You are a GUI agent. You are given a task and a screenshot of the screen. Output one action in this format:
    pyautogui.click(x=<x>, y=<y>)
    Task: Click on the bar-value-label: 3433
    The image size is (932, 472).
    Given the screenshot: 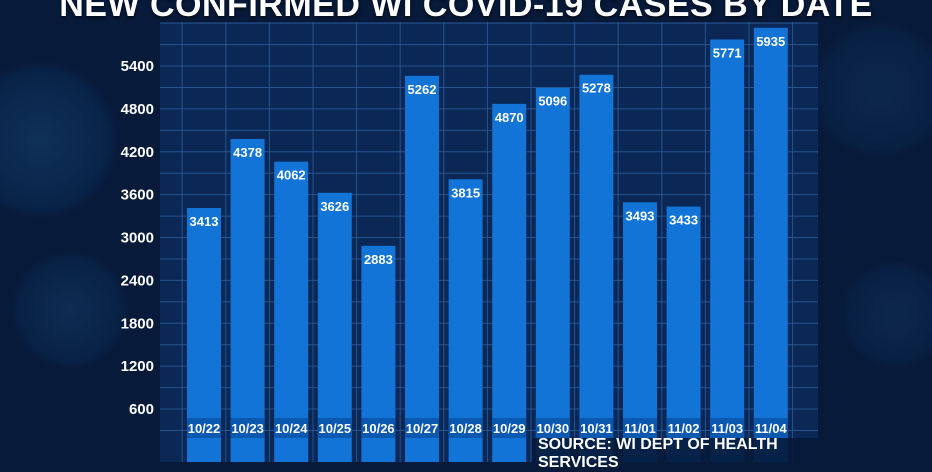 What is the action you would take?
    pyautogui.click(x=683, y=220)
    